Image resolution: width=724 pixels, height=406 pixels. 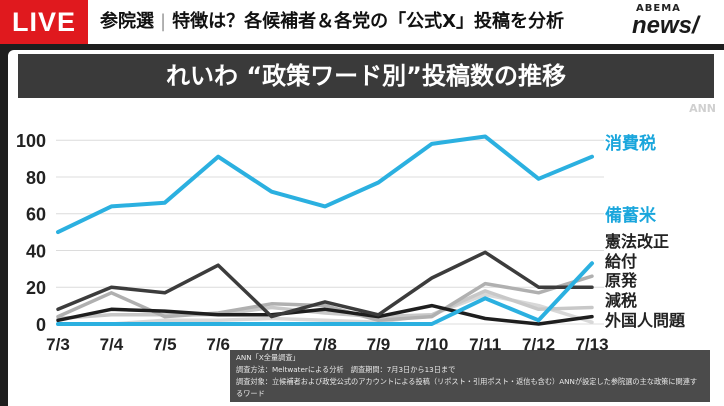 I want to click on x-tick-label: 7/11, so click(x=485, y=344).